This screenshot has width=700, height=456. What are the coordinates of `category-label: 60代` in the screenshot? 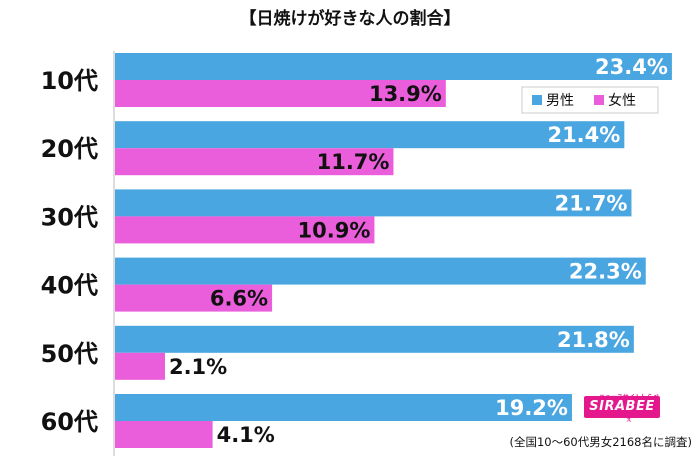 It's located at (69, 422).